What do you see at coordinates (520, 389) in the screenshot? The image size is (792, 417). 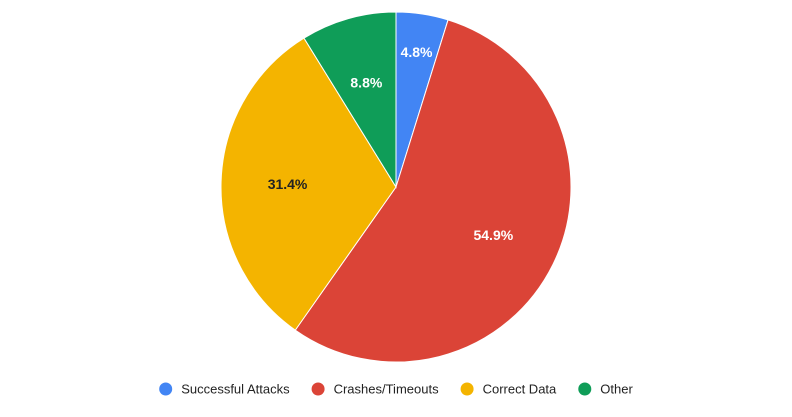 I see `legend-label-correct-data: Correct Data` at bounding box center [520, 389].